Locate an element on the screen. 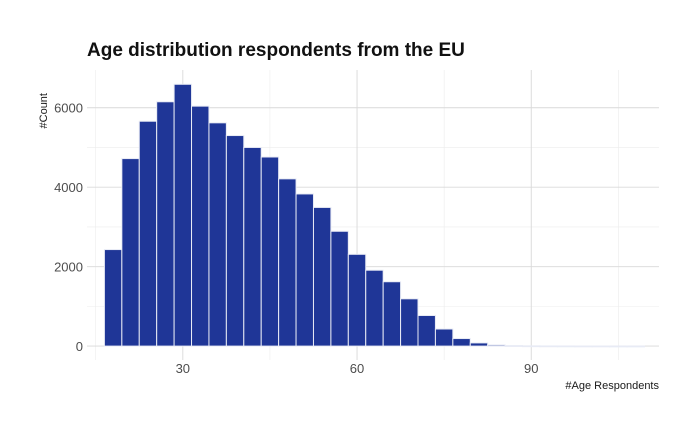 The width and height of the screenshot is (700, 432). y-axis-title: #Count is located at coordinates (44, 110).